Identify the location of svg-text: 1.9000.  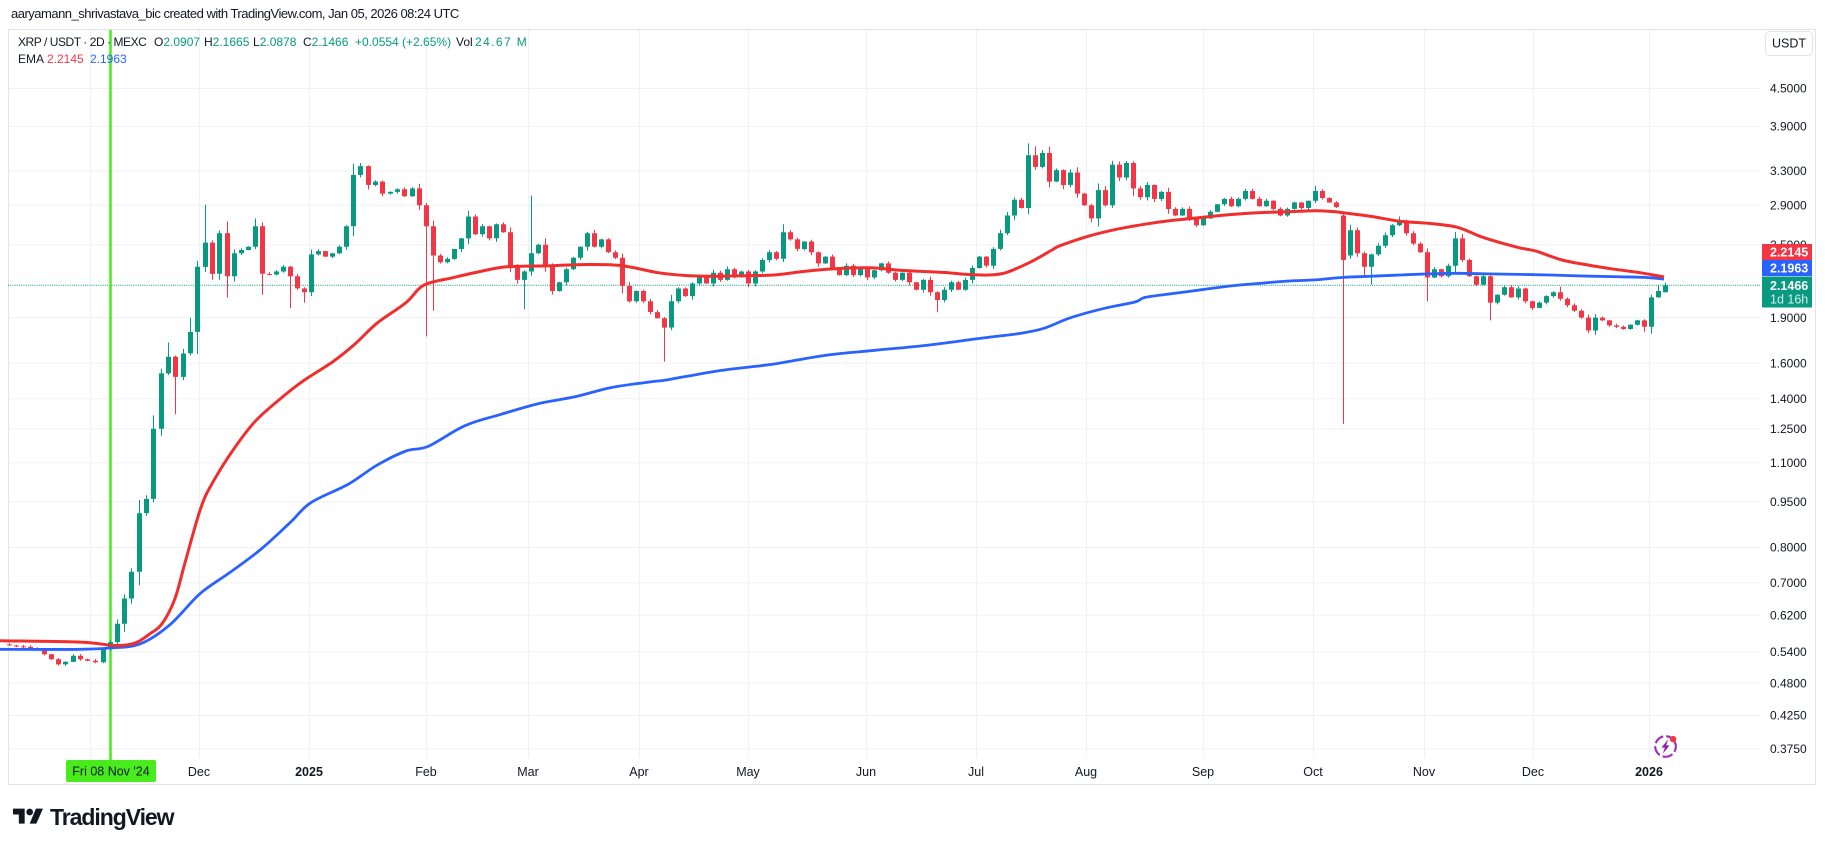
(1788, 318).